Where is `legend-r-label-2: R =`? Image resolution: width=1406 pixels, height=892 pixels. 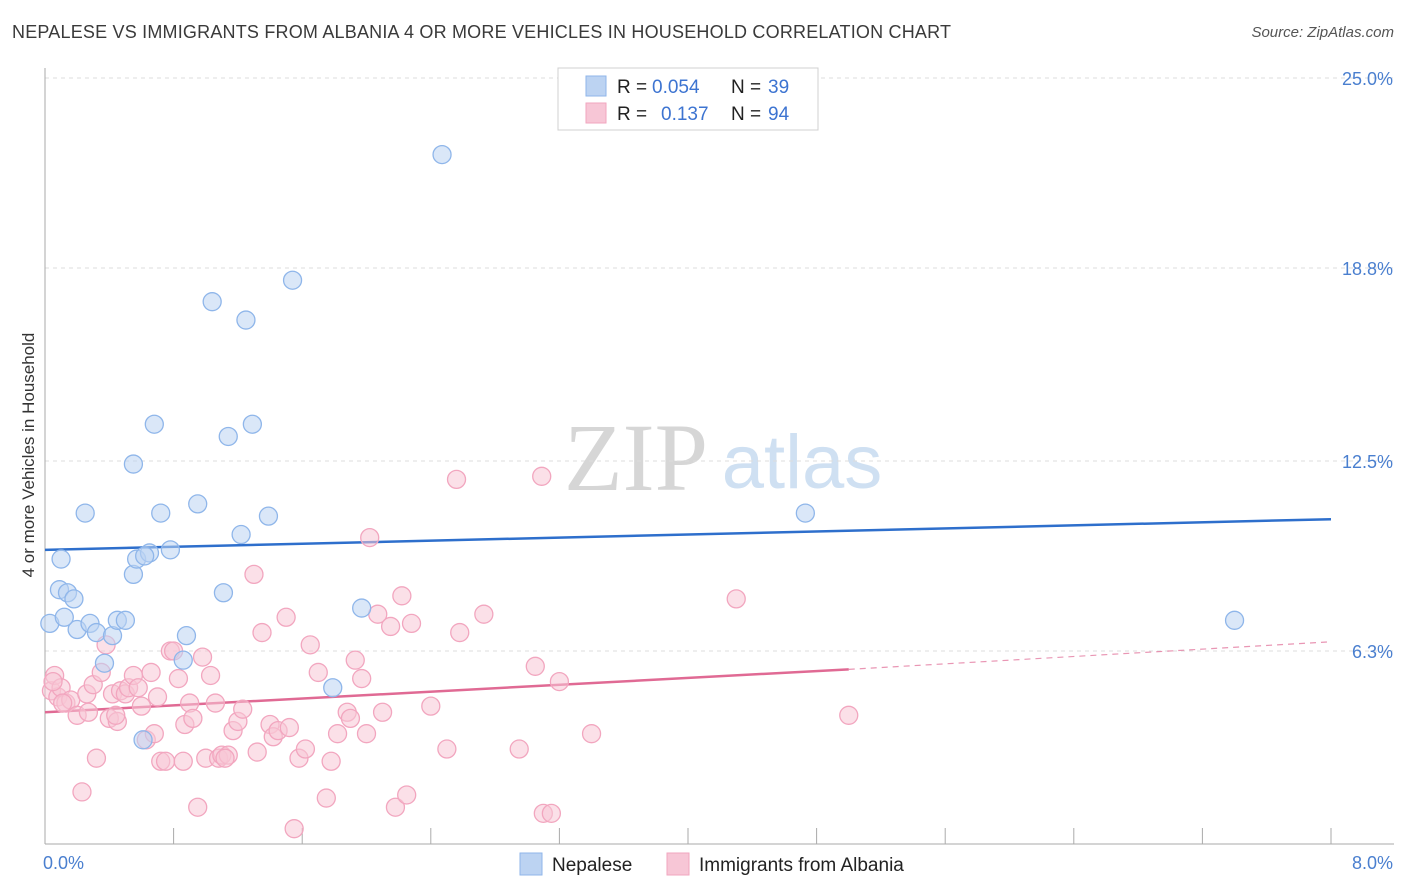
legend-r-label-2: R = is located at coordinates (632, 114).